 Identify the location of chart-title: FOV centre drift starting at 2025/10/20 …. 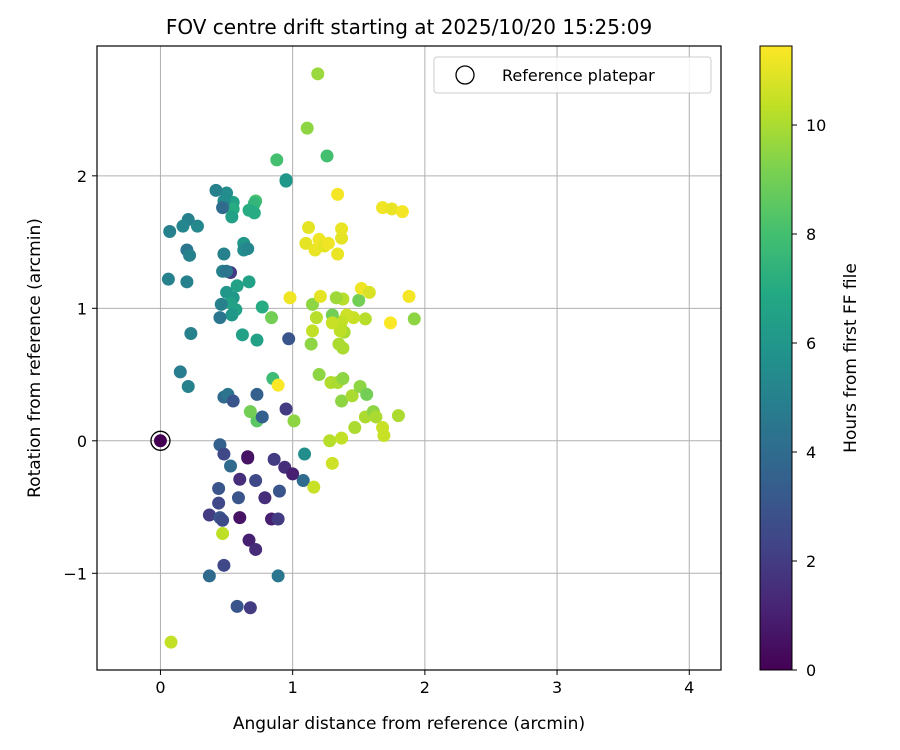
(409, 27).